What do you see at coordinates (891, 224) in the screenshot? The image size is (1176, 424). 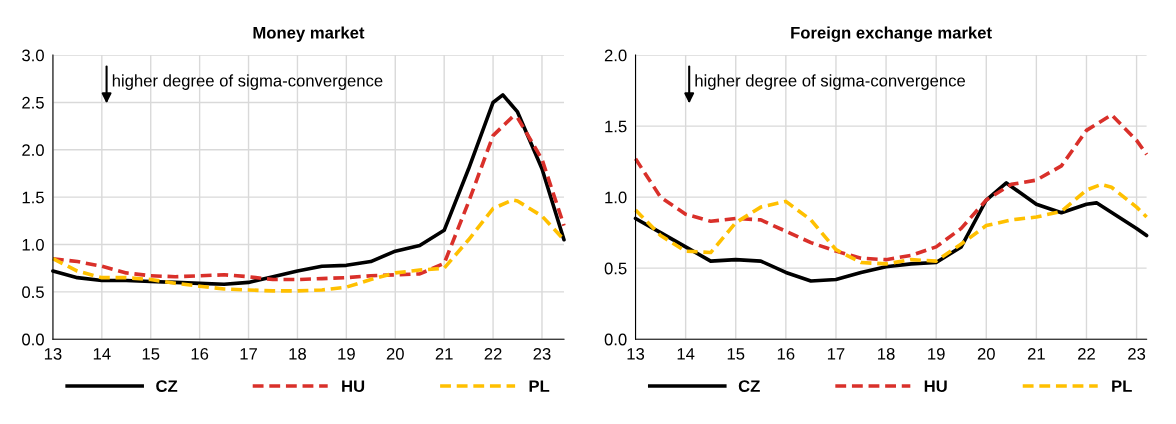 I see `line-series` at bounding box center [891, 224].